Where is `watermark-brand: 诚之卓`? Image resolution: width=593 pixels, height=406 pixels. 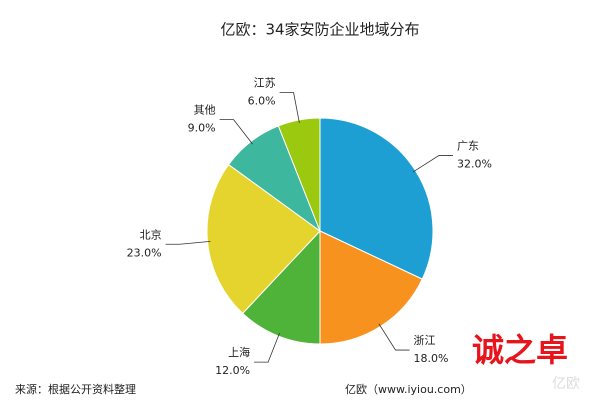 watermark-brand: 诚之卓 is located at coordinates (520, 350).